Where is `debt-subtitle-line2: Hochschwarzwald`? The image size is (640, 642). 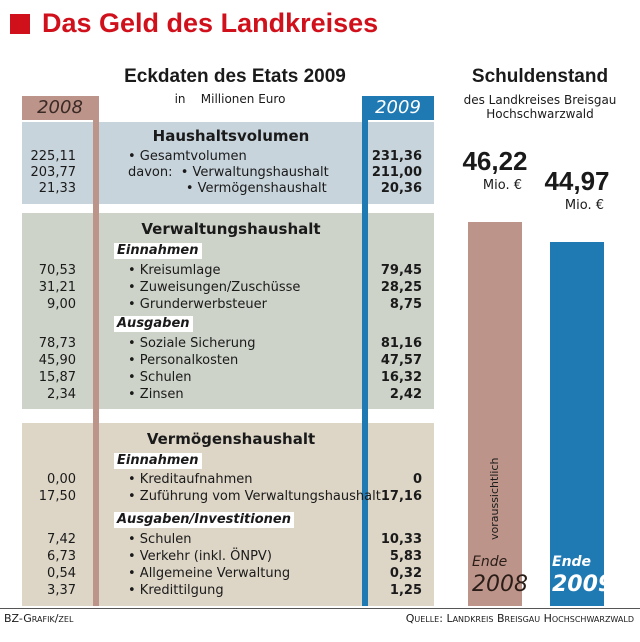 debt-subtitle-line2: Hochschwarzwald is located at coordinates (540, 114).